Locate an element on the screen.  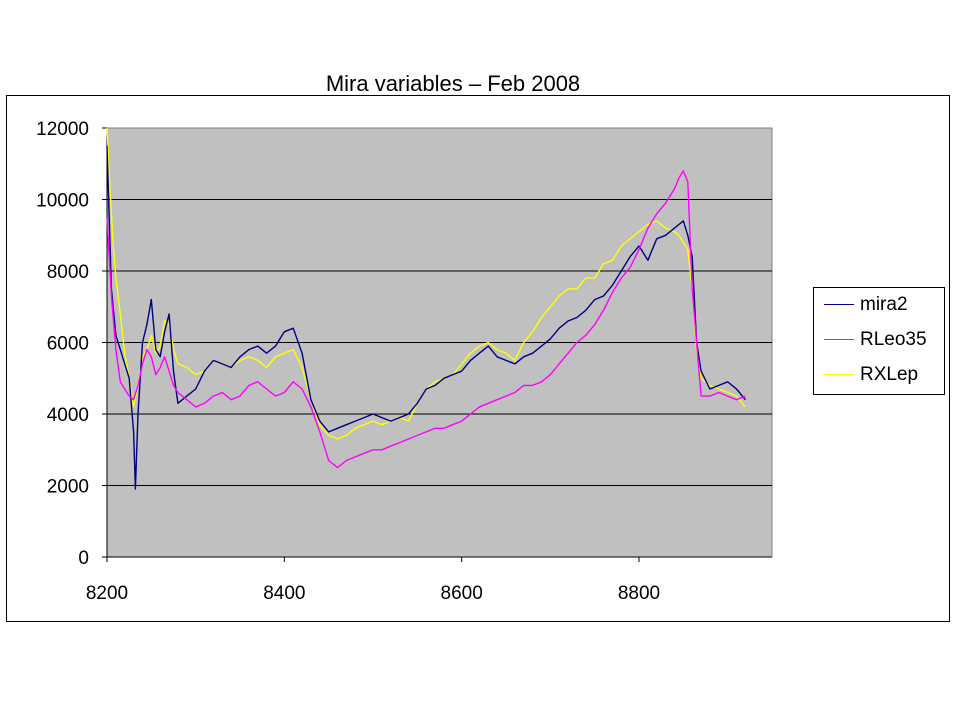
y-tick-label-4000: 4000 is located at coordinates (68, 415).